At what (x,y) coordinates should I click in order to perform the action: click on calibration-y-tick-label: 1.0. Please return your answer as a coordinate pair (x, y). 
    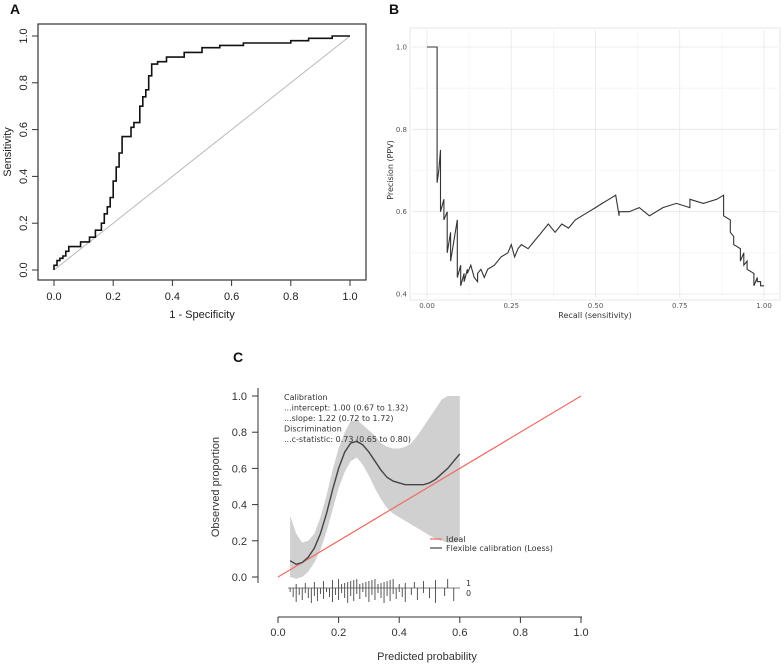
    Looking at the image, I should click on (239, 397).